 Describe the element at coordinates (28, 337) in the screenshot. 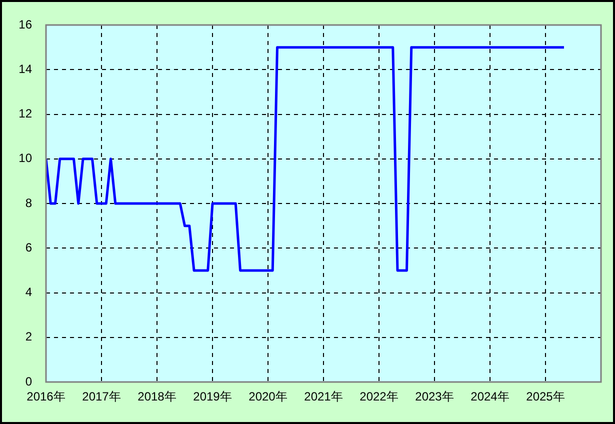

I see `y-tick-label: 2` at that location.